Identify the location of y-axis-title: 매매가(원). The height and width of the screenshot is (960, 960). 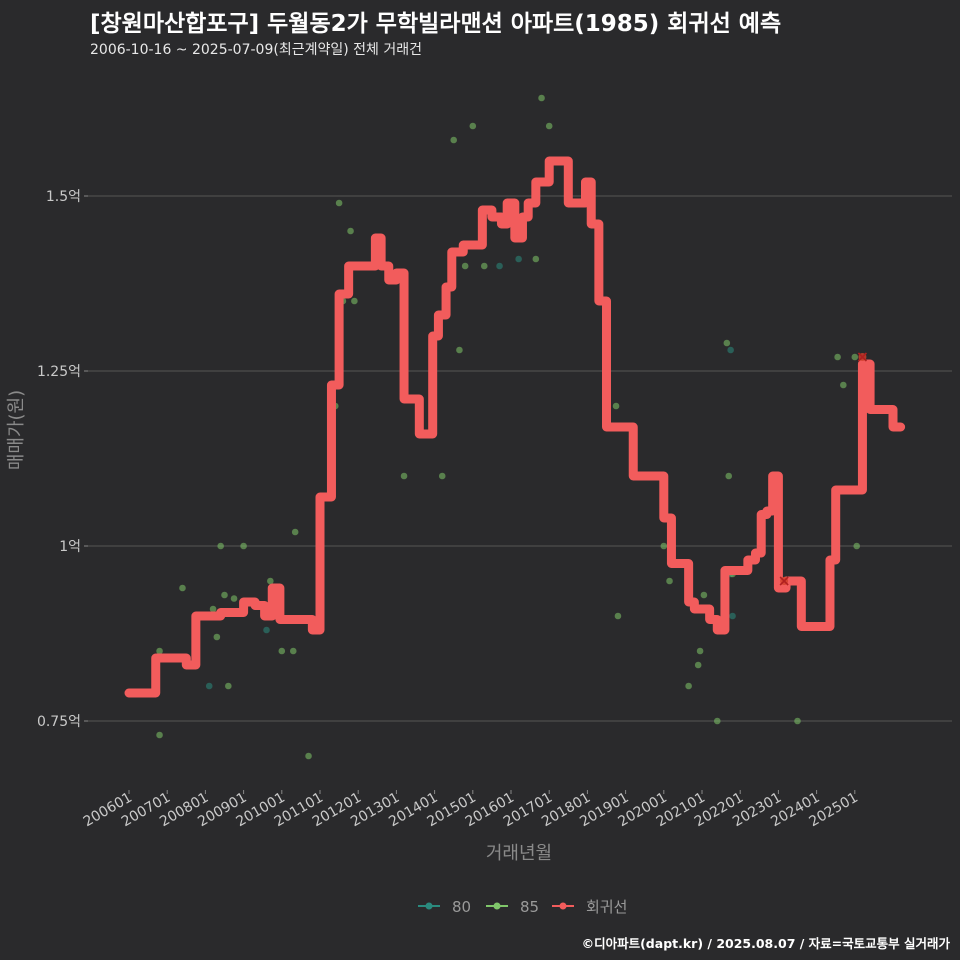
(16, 430).